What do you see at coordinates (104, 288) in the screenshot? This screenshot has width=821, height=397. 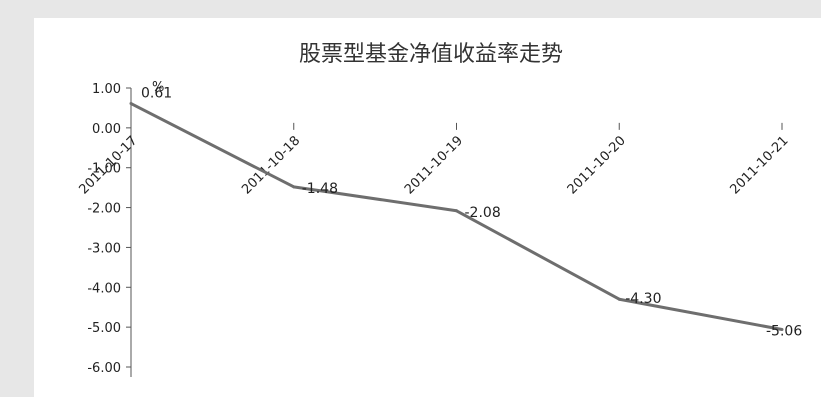 I see `y-tick-label: -4.00` at bounding box center [104, 288].